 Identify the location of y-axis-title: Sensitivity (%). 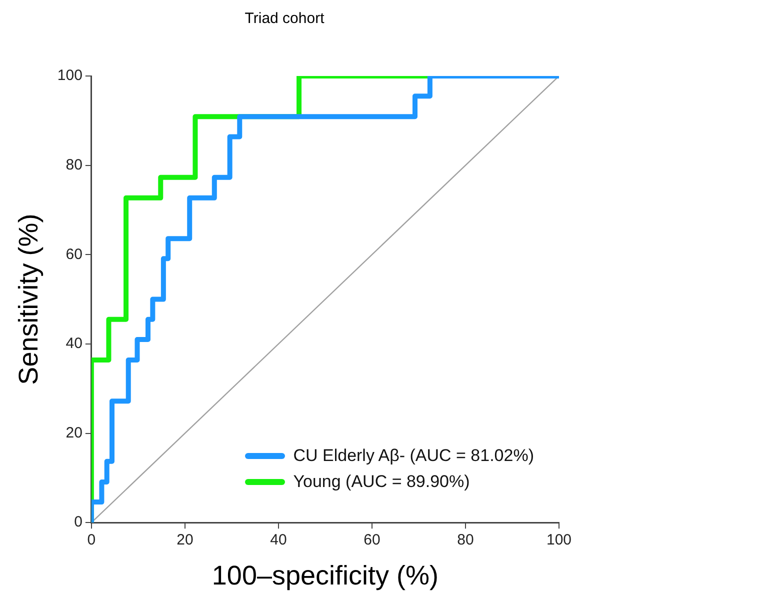
(29, 299).